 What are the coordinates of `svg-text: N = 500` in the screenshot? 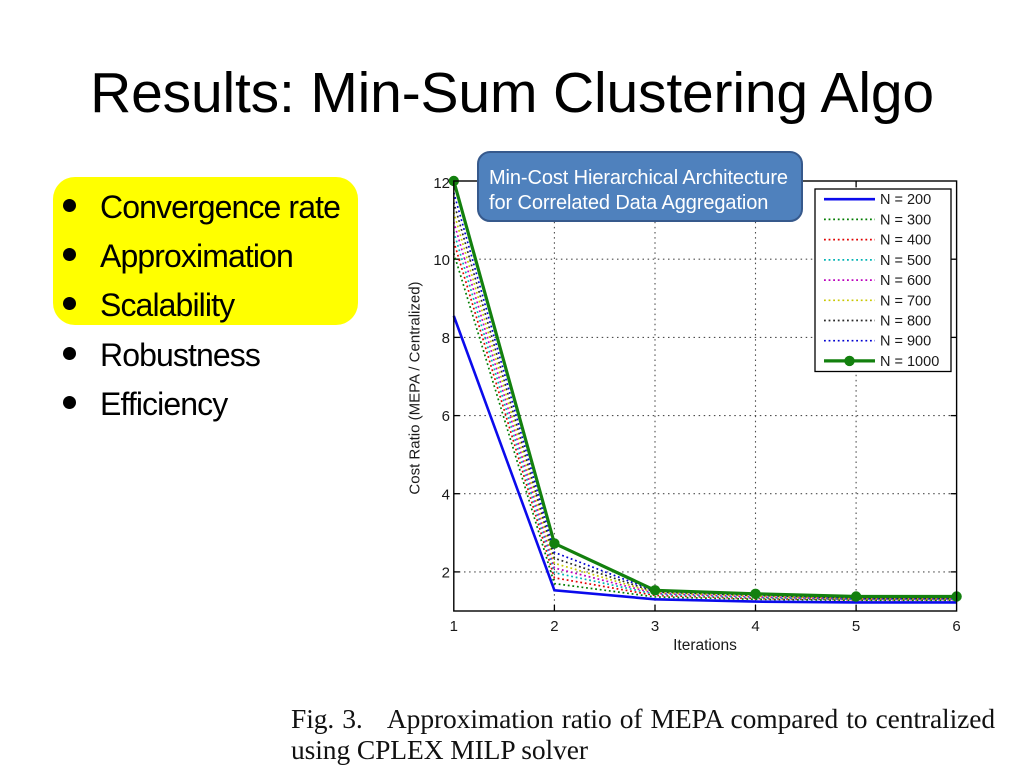 It's located at (905, 261).